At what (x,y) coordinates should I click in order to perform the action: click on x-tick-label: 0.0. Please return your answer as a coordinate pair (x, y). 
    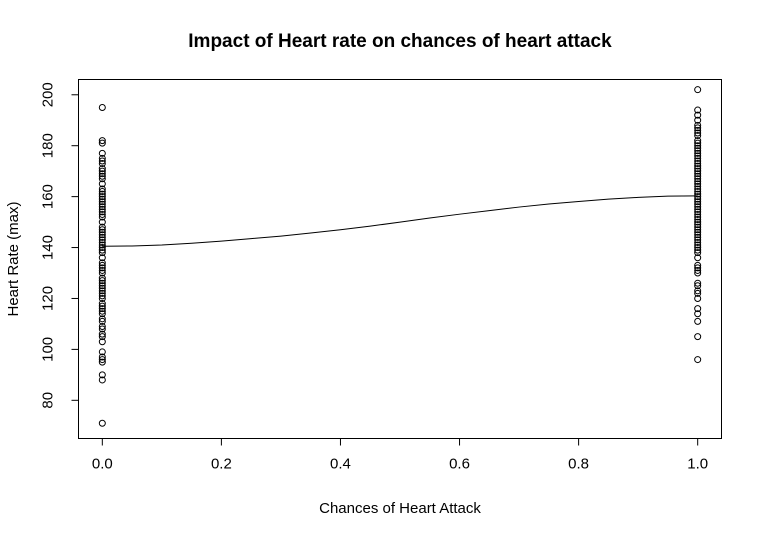
    Looking at the image, I should click on (102, 464).